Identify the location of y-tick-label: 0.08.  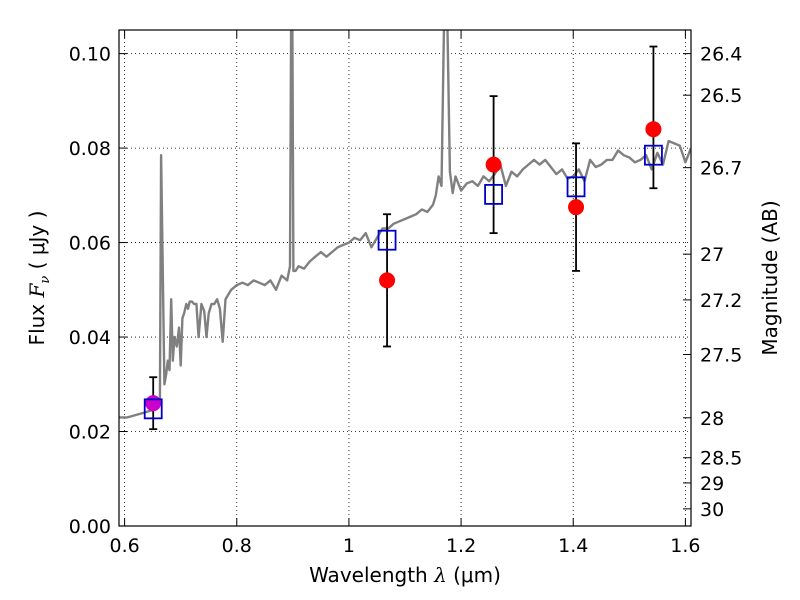
(90, 149).